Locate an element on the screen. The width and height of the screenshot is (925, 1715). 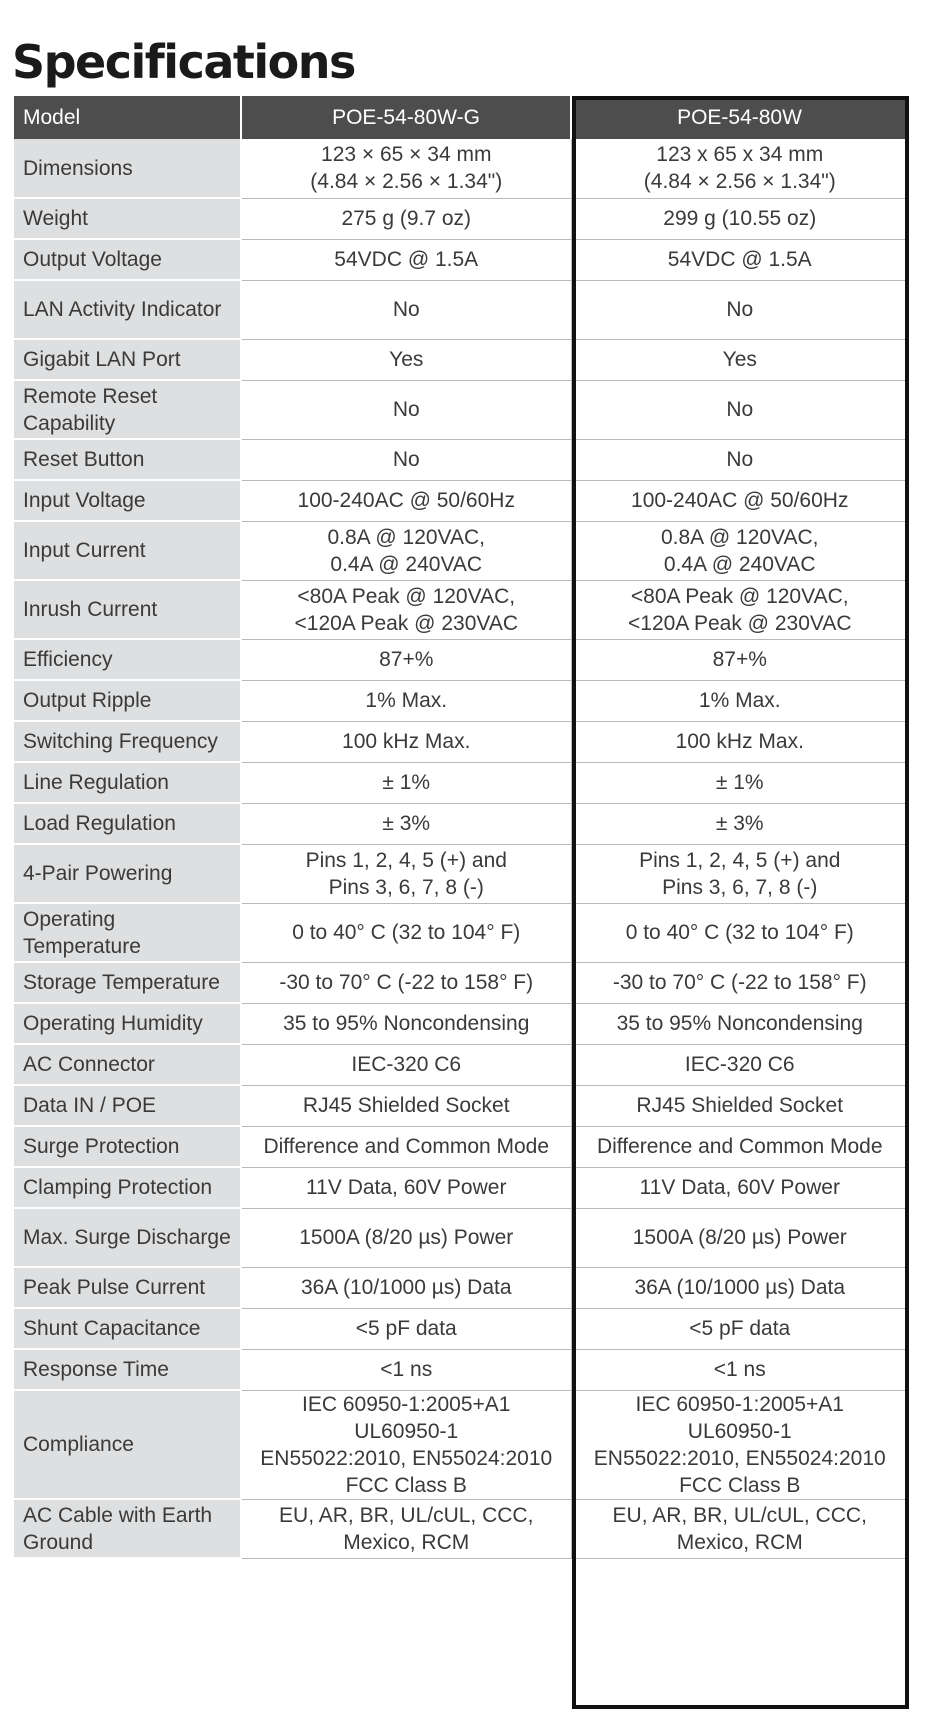
table-row: Line Regulation ± 1% ± 1% is located at coordinates (461, 783).